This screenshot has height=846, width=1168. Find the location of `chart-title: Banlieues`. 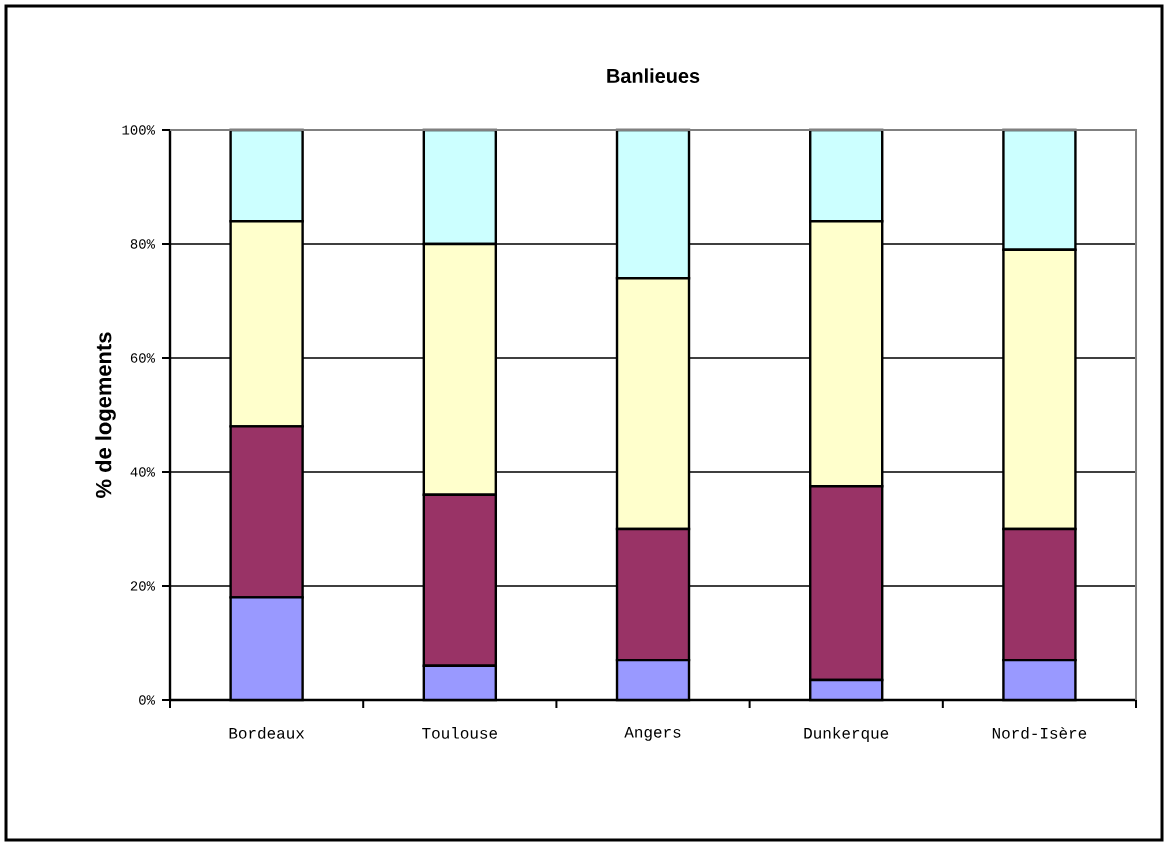

chart-title: Banlieues is located at coordinates (653, 75).